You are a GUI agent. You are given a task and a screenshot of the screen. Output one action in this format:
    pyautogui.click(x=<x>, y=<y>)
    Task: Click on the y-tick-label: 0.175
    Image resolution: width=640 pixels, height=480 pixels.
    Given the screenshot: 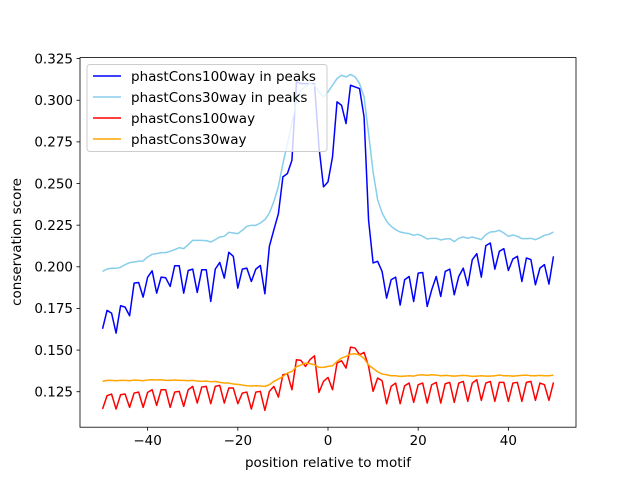 What is the action you would take?
    pyautogui.click(x=53, y=309)
    